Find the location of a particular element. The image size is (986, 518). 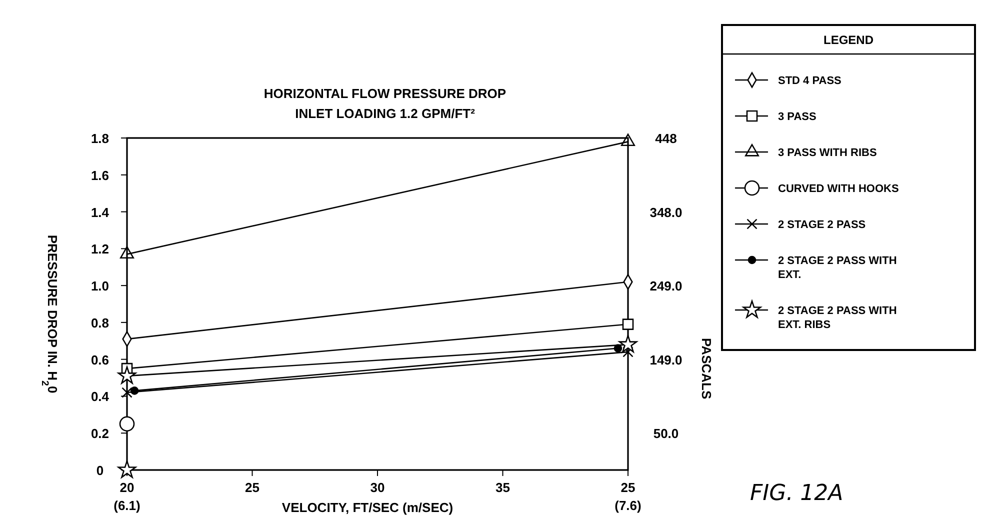

legend-title: LEGEND is located at coordinates (848, 40).